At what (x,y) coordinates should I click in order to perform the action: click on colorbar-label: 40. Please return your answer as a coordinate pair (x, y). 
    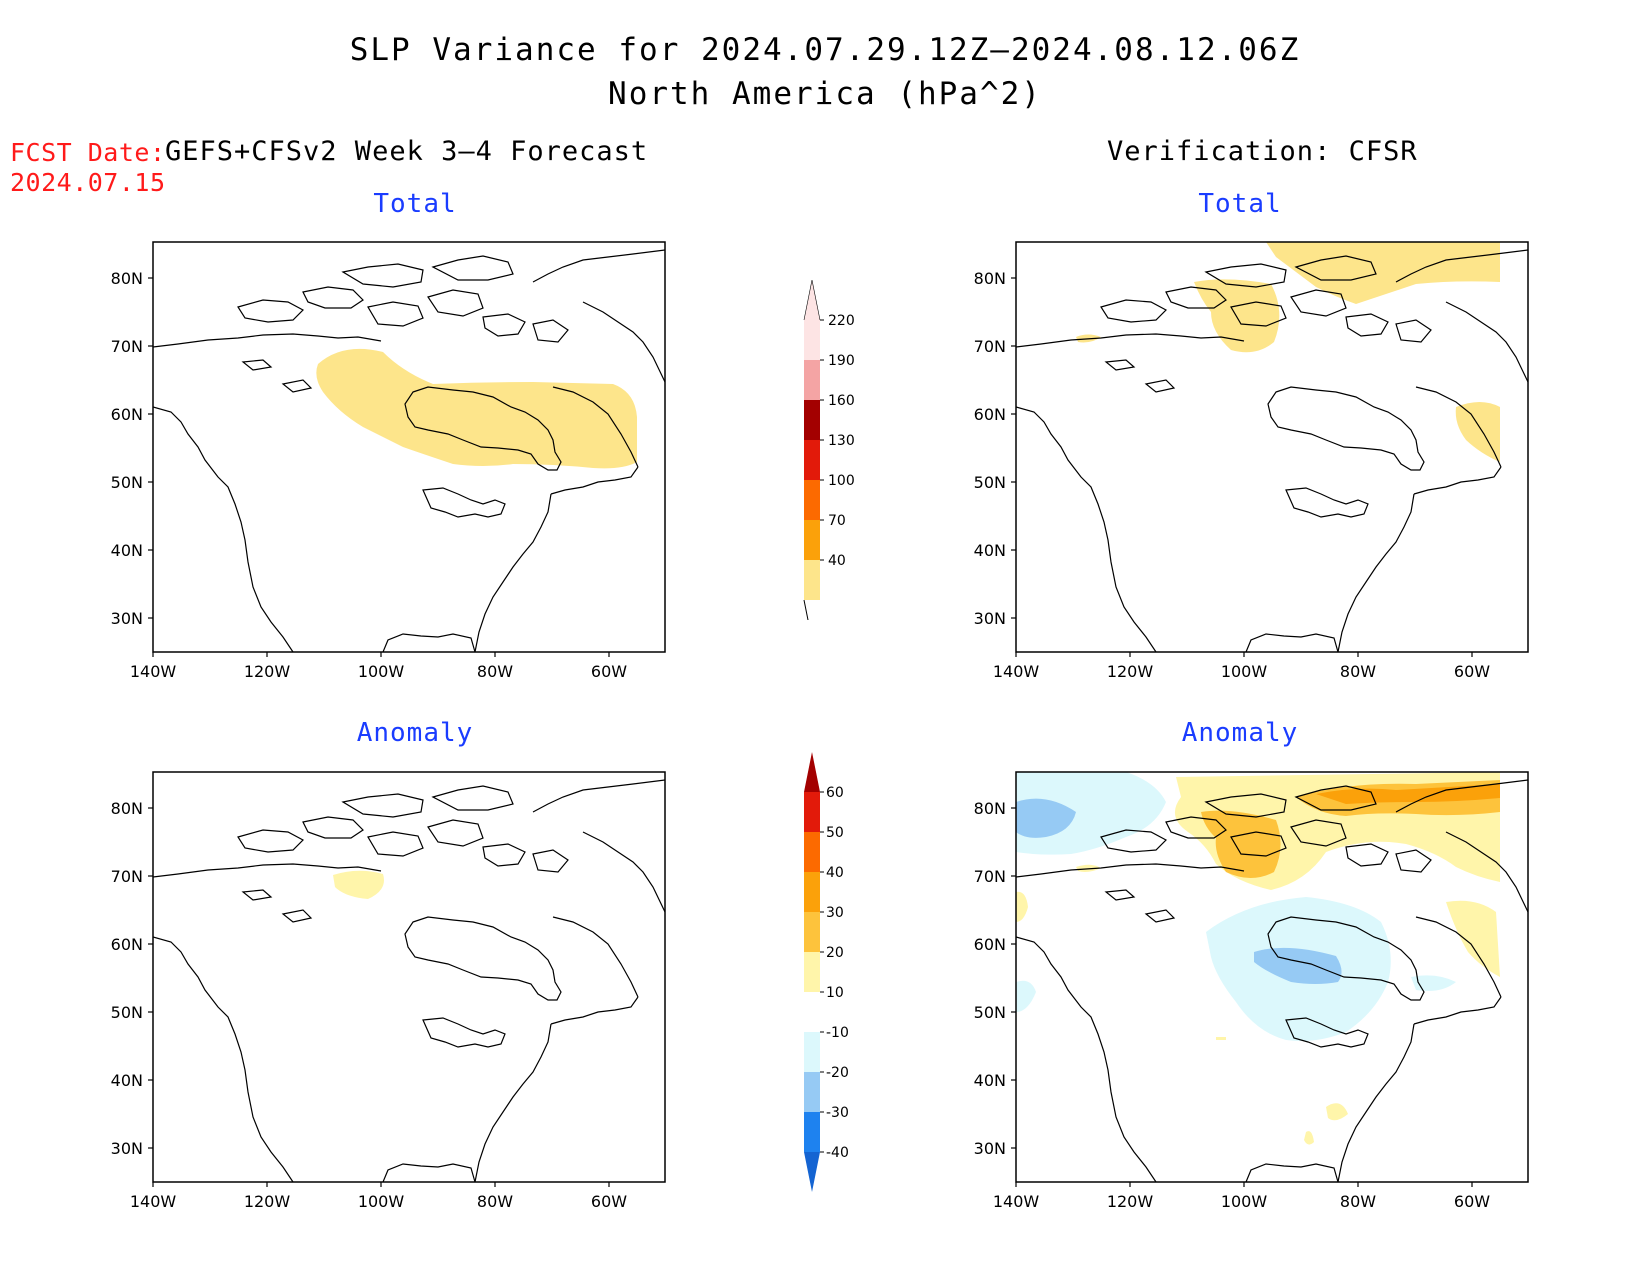
    Looking at the image, I should click on (835, 873).